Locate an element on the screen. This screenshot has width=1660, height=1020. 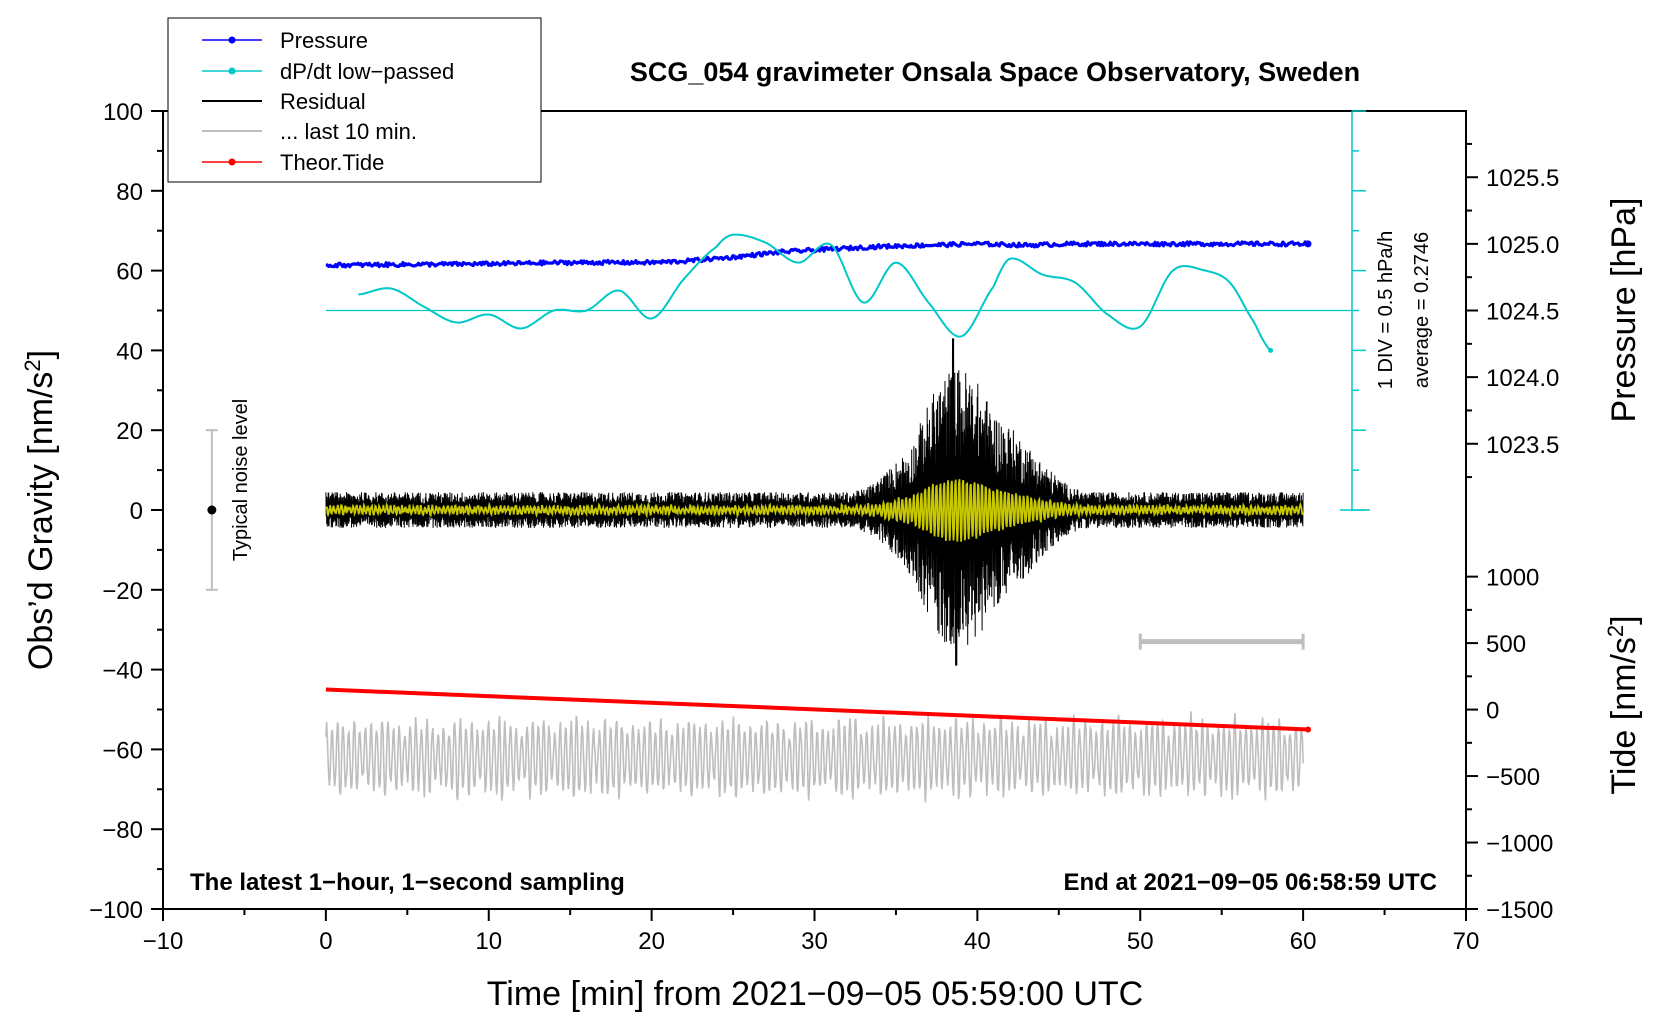
legend-pressure-marker is located at coordinates (232, 40).